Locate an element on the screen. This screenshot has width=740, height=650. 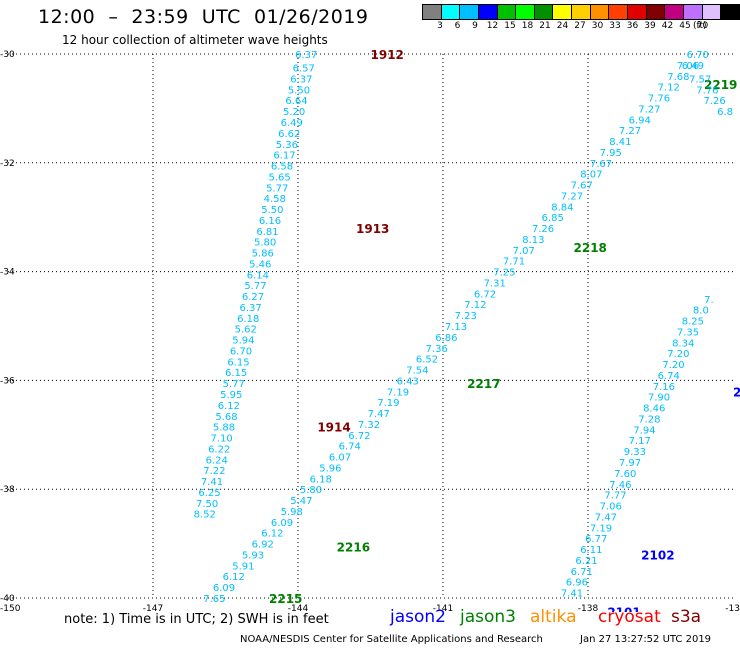
scale-label: 70 is located at coordinates (702, 26).